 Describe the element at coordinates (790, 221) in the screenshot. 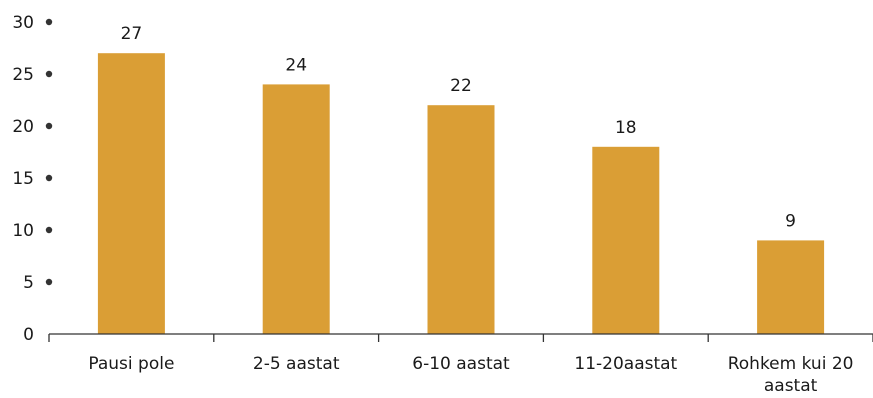

I see `data-label: 9` at that location.